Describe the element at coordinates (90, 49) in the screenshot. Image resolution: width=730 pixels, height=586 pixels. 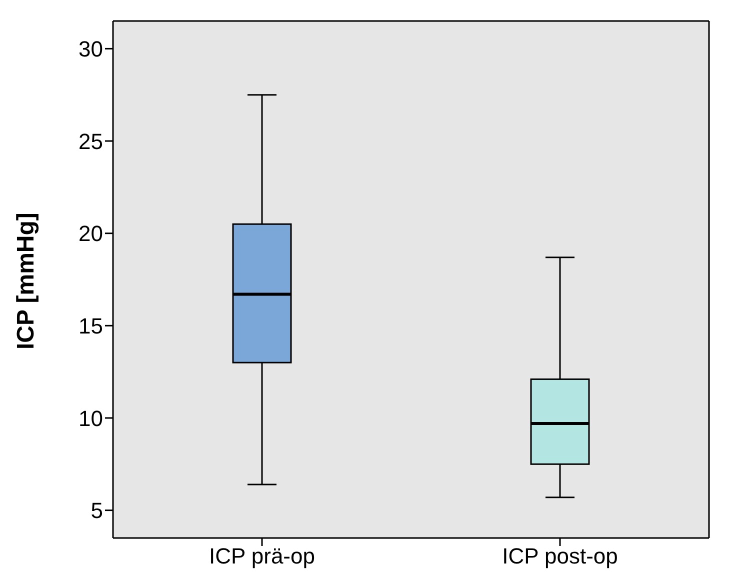
I see `y-tick-label: 30` at that location.